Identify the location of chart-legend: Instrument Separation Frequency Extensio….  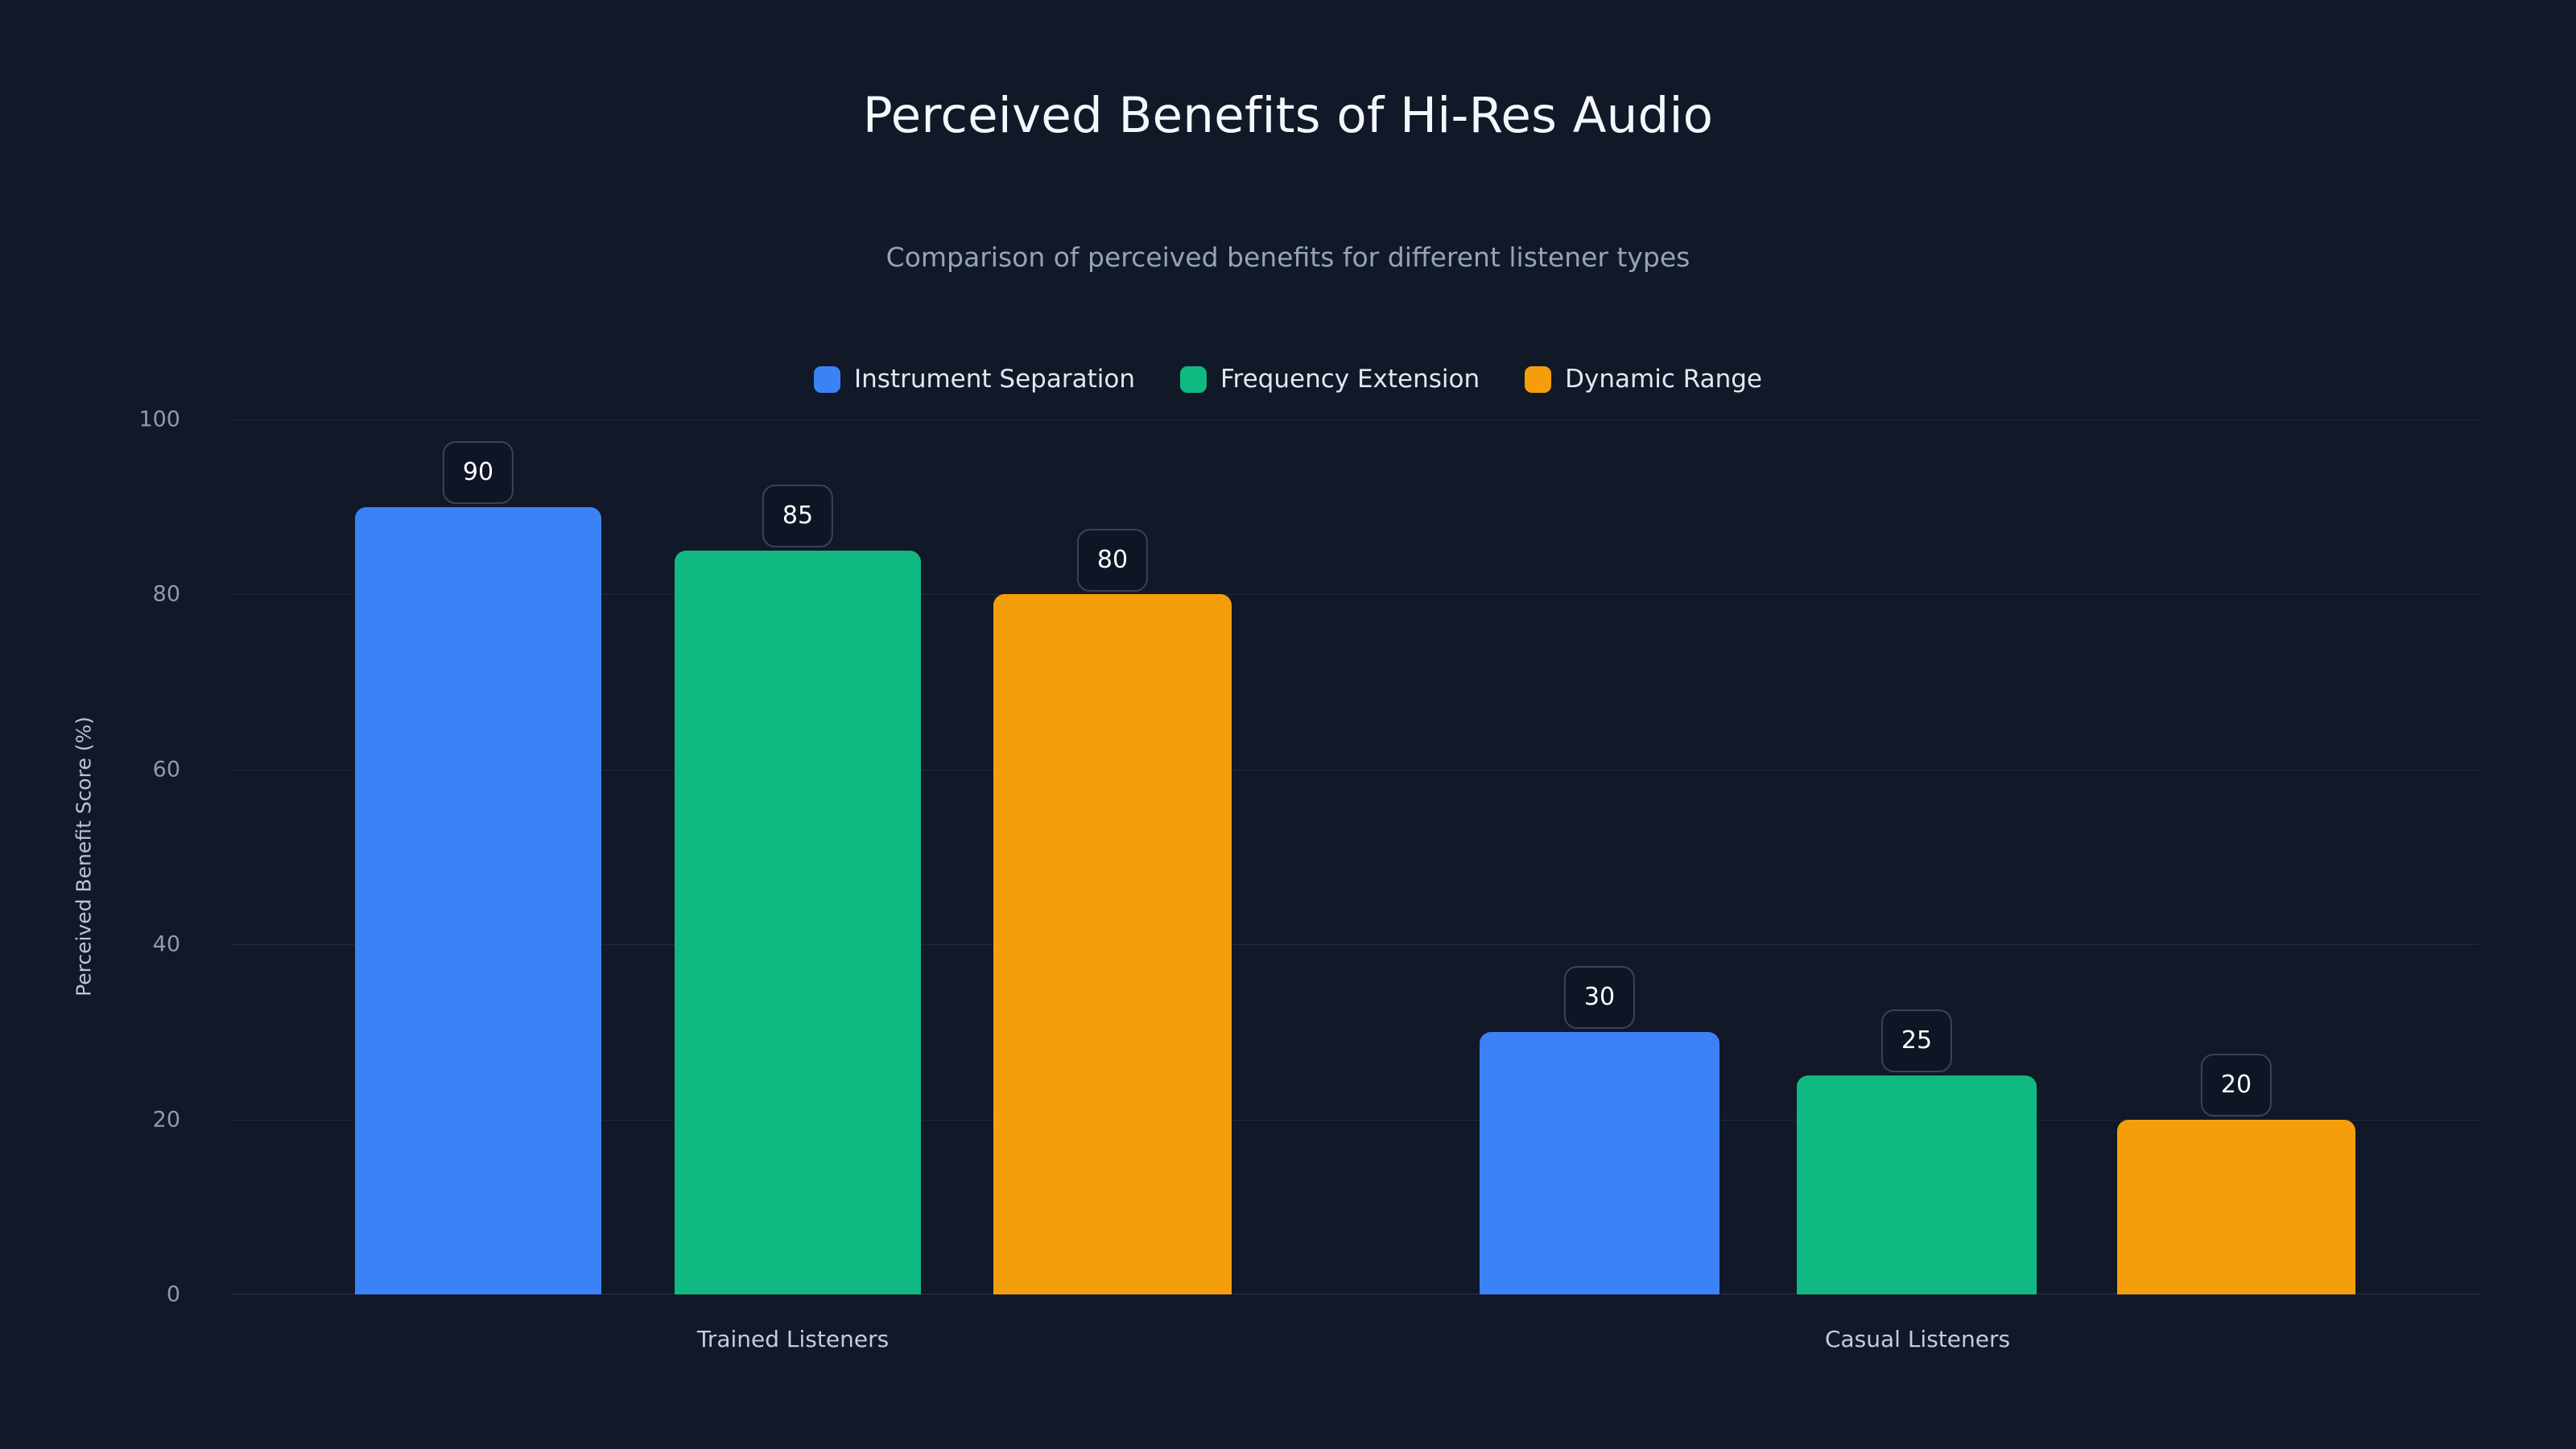
(1288, 379).